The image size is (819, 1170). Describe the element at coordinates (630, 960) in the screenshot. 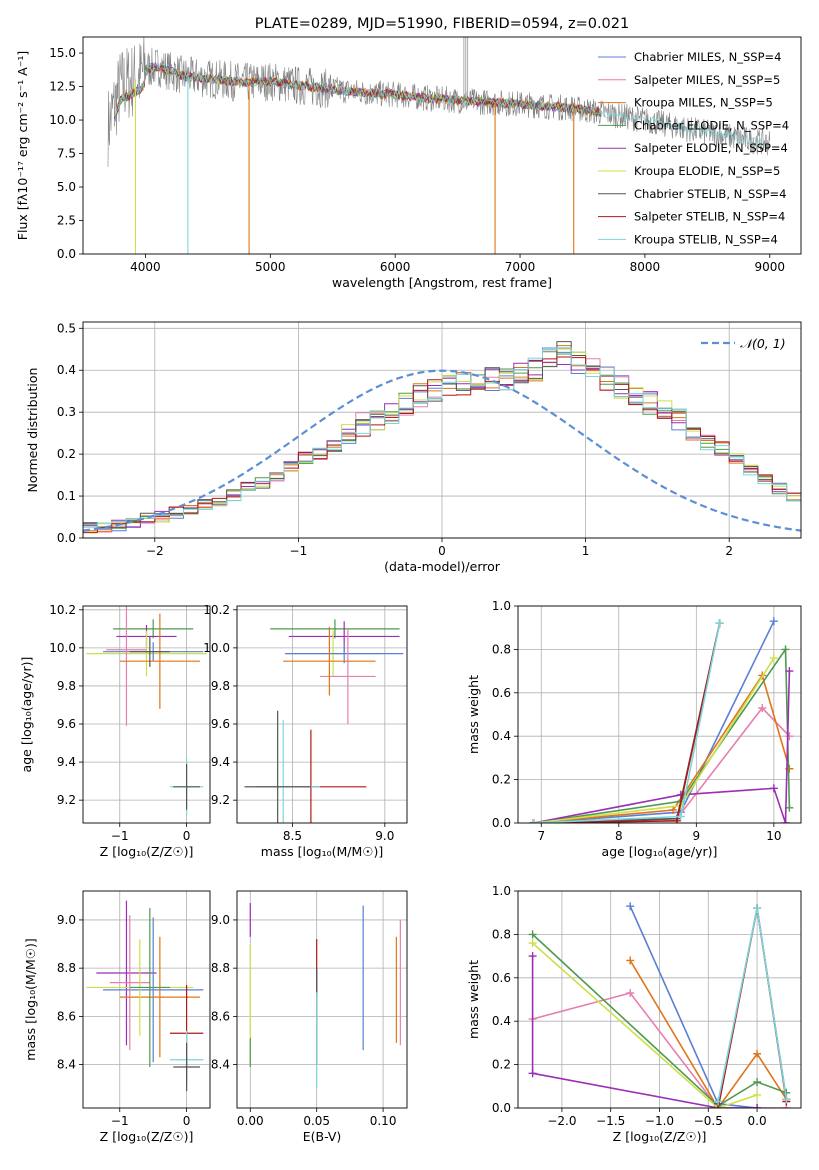

I see `data-point-kroupa_miles` at that location.